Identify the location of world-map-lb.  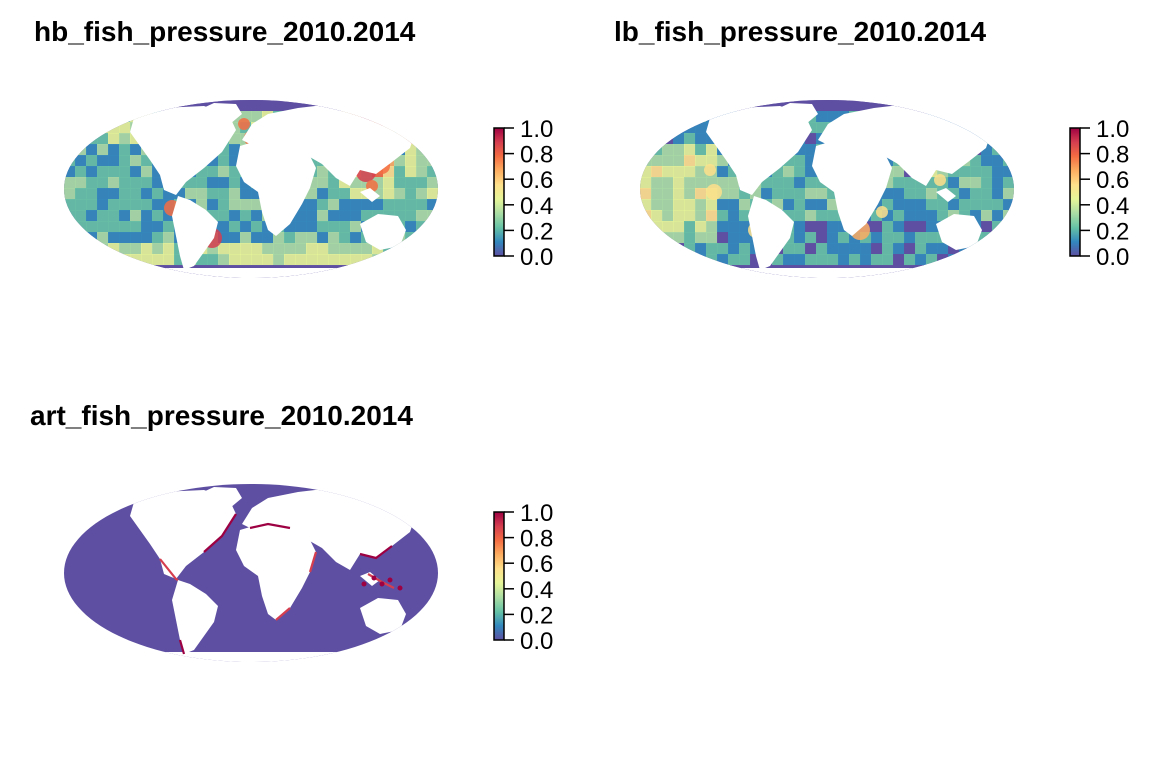
(827, 189).